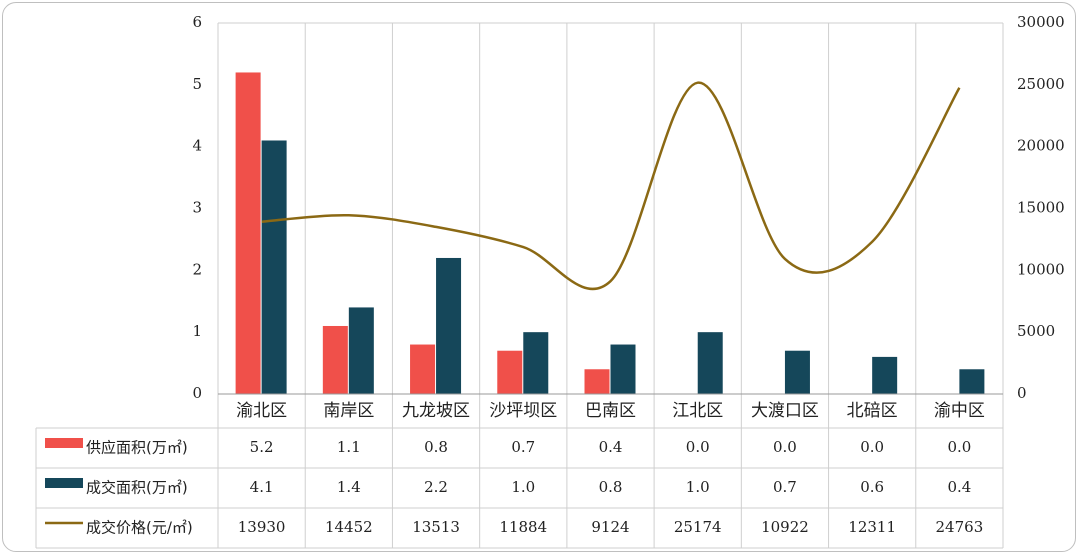  I want to click on y-left-tick-label: 6, so click(197, 22).